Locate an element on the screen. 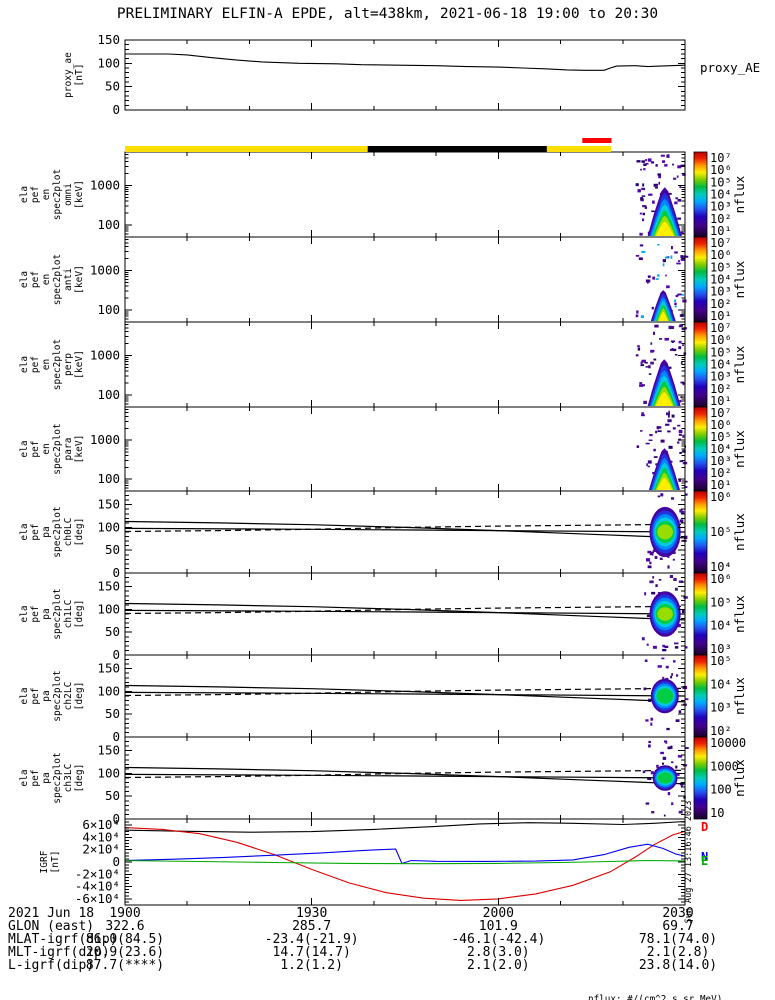  svg-text: 2021 Jun 18 is located at coordinates (51, 913).